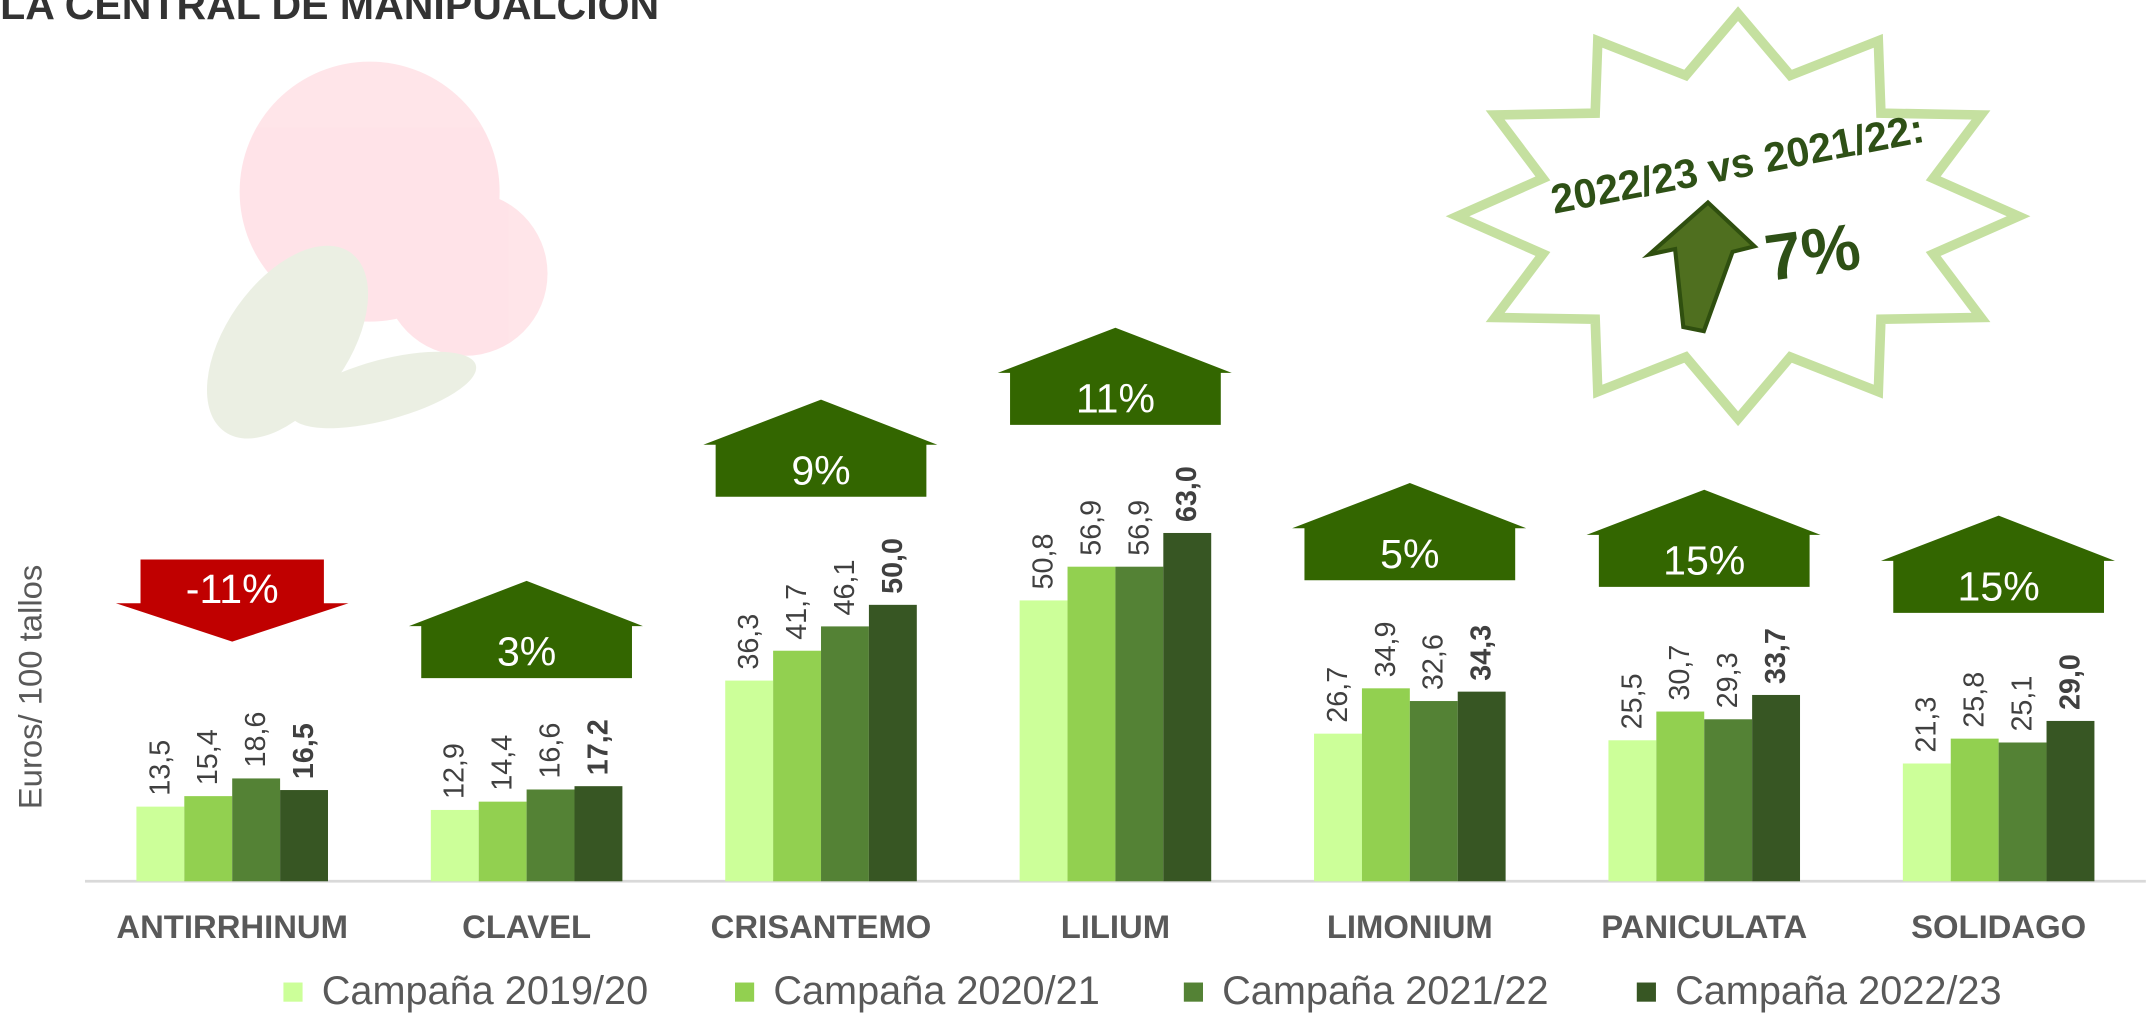 The height and width of the screenshot is (1014, 2146). Describe the element at coordinates (893, 566) in the screenshot. I see `value-label: 50,0` at that location.